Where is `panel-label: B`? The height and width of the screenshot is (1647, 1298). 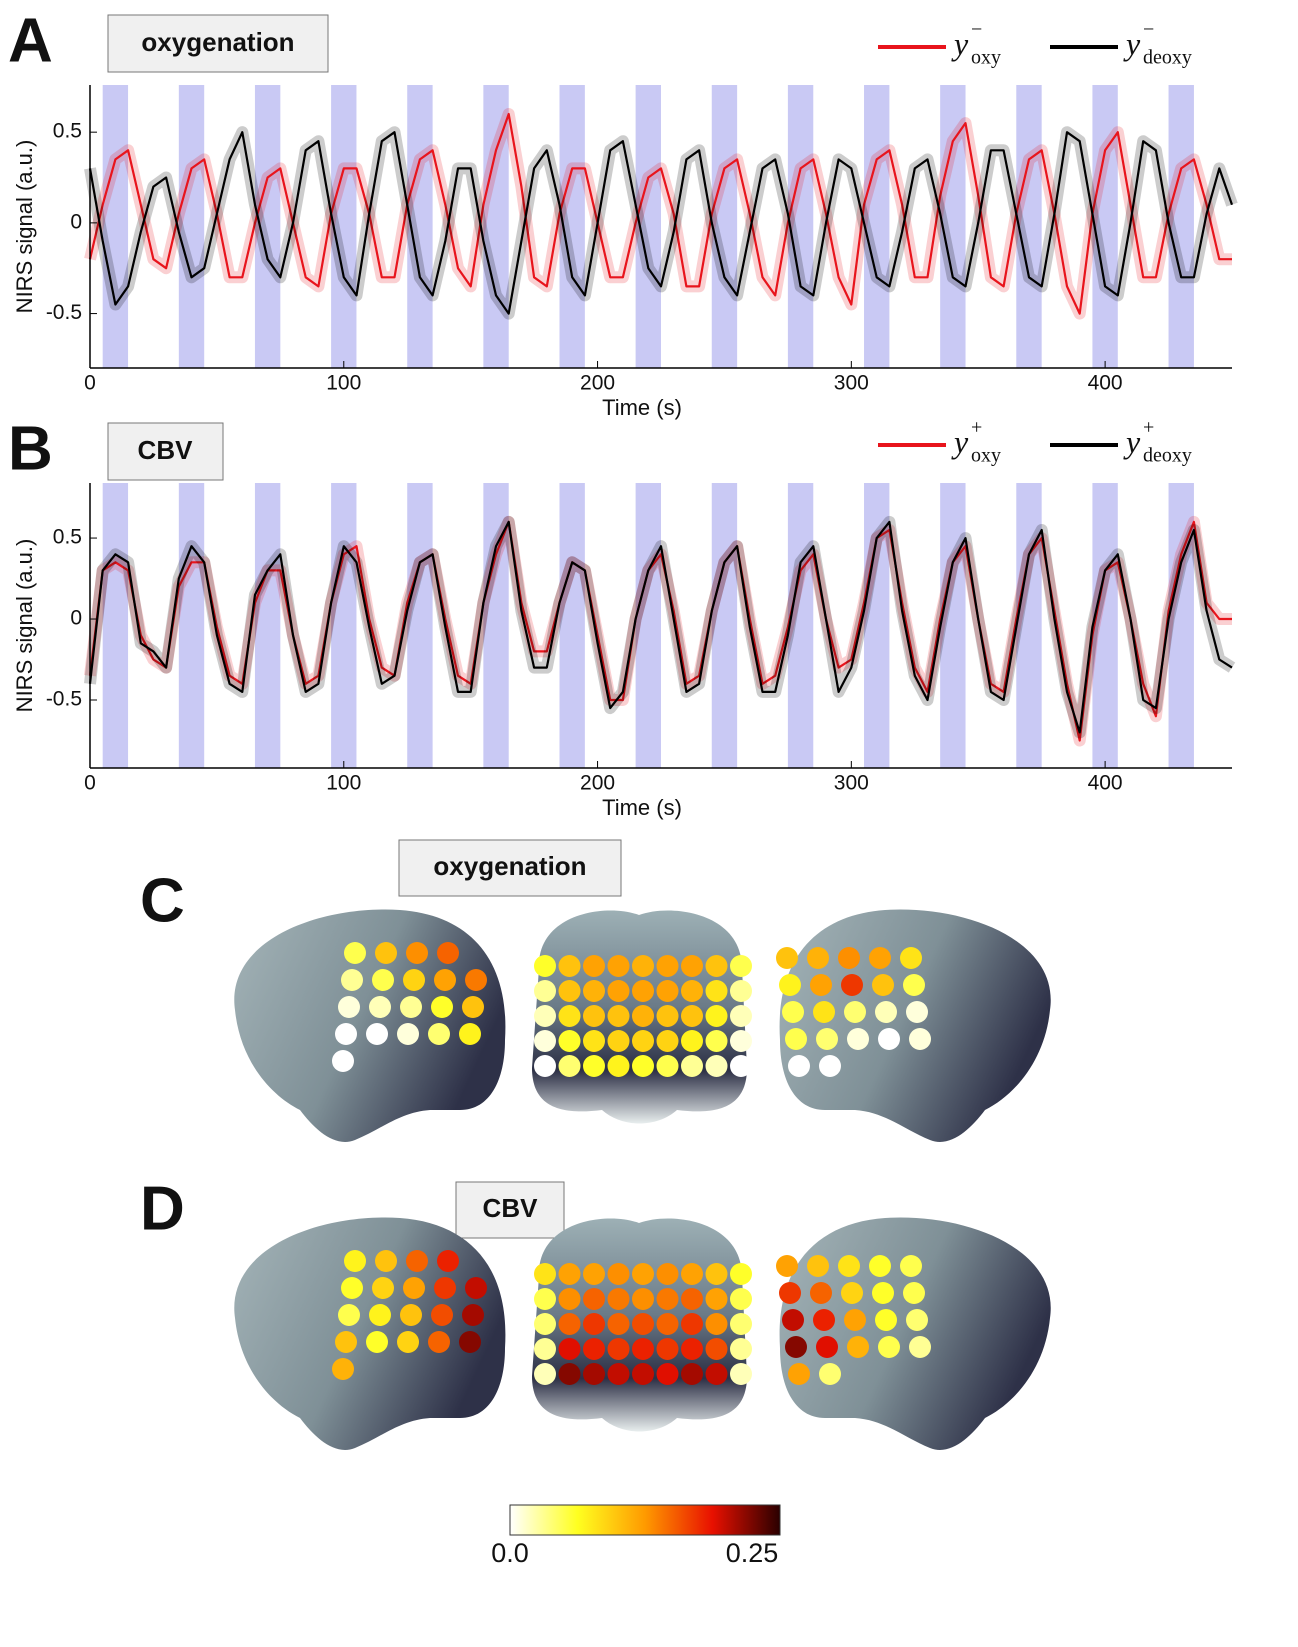 panel-label: B is located at coordinates (30, 448).